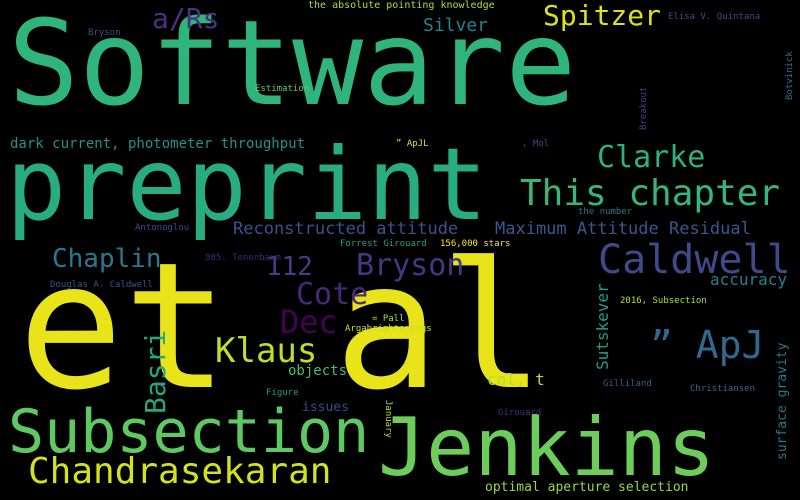 The height and width of the screenshot is (500, 800). What do you see at coordinates (318, 371) in the screenshot?
I see `word-objects: objects` at bounding box center [318, 371].